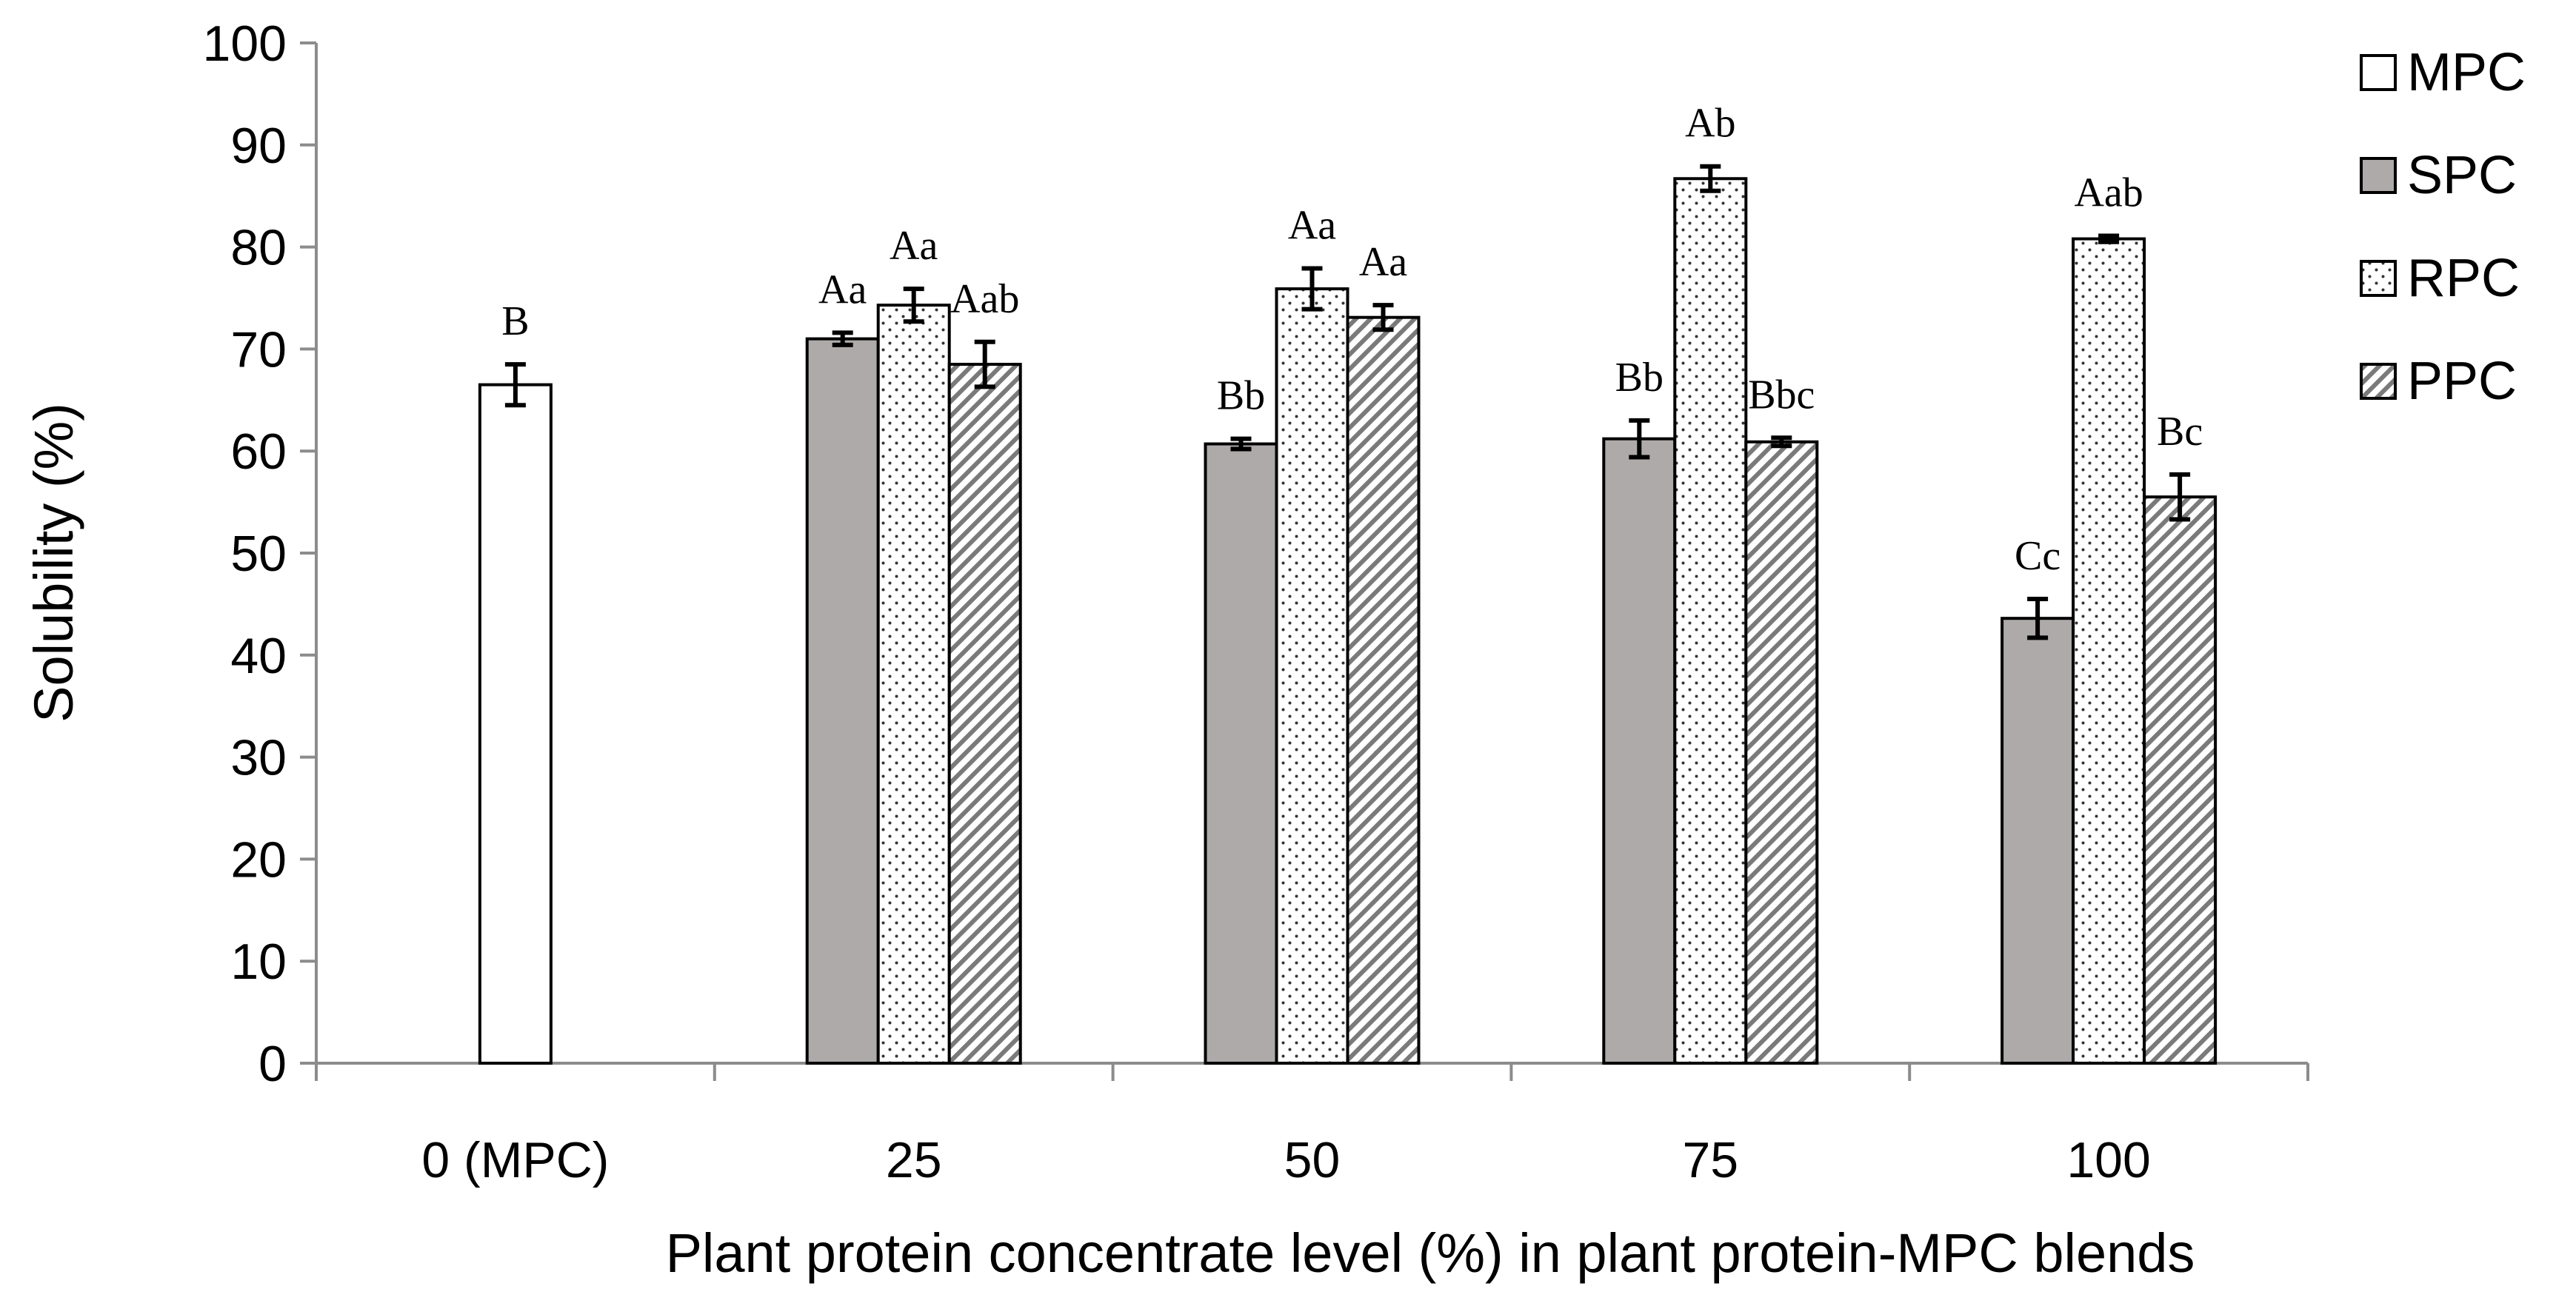 Image resolution: width=2576 pixels, height=1309 pixels. What do you see at coordinates (2038, 556) in the screenshot?
I see `bar-label: Cc` at bounding box center [2038, 556].